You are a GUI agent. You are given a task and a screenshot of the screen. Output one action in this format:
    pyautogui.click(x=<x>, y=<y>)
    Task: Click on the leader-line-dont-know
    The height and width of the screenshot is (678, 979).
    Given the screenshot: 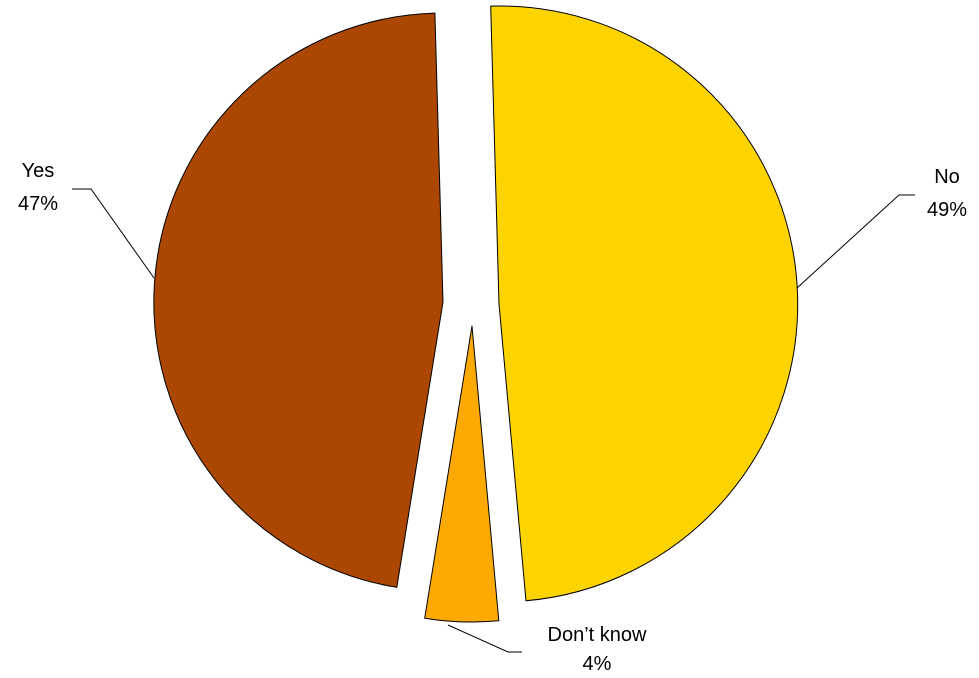 What is the action you would take?
    pyautogui.click(x=484, y=638)
    